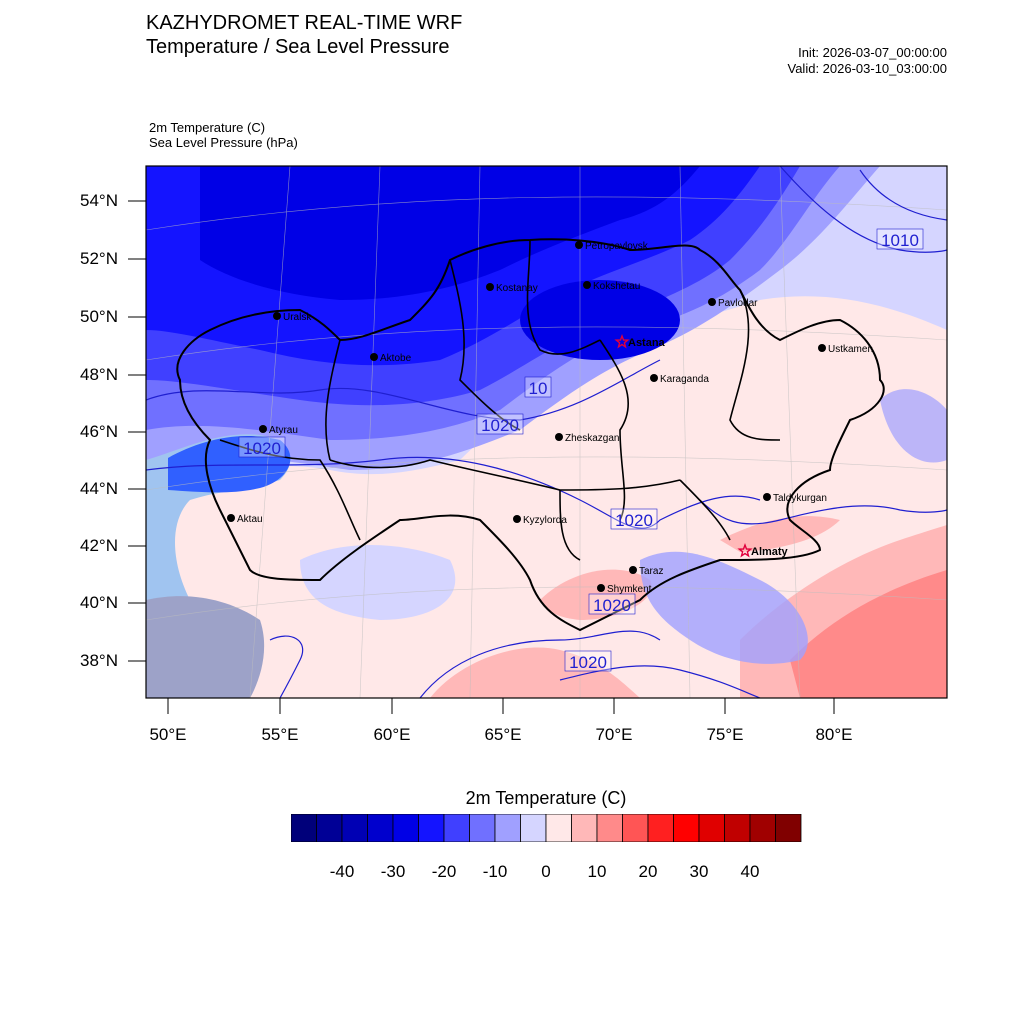 The width and height of the screenshot is (1024, 1024). What do you see at coordinates (546, 871) in the screenshot?
I see `colorbar-label: 0` at bounding box center [546, 871].